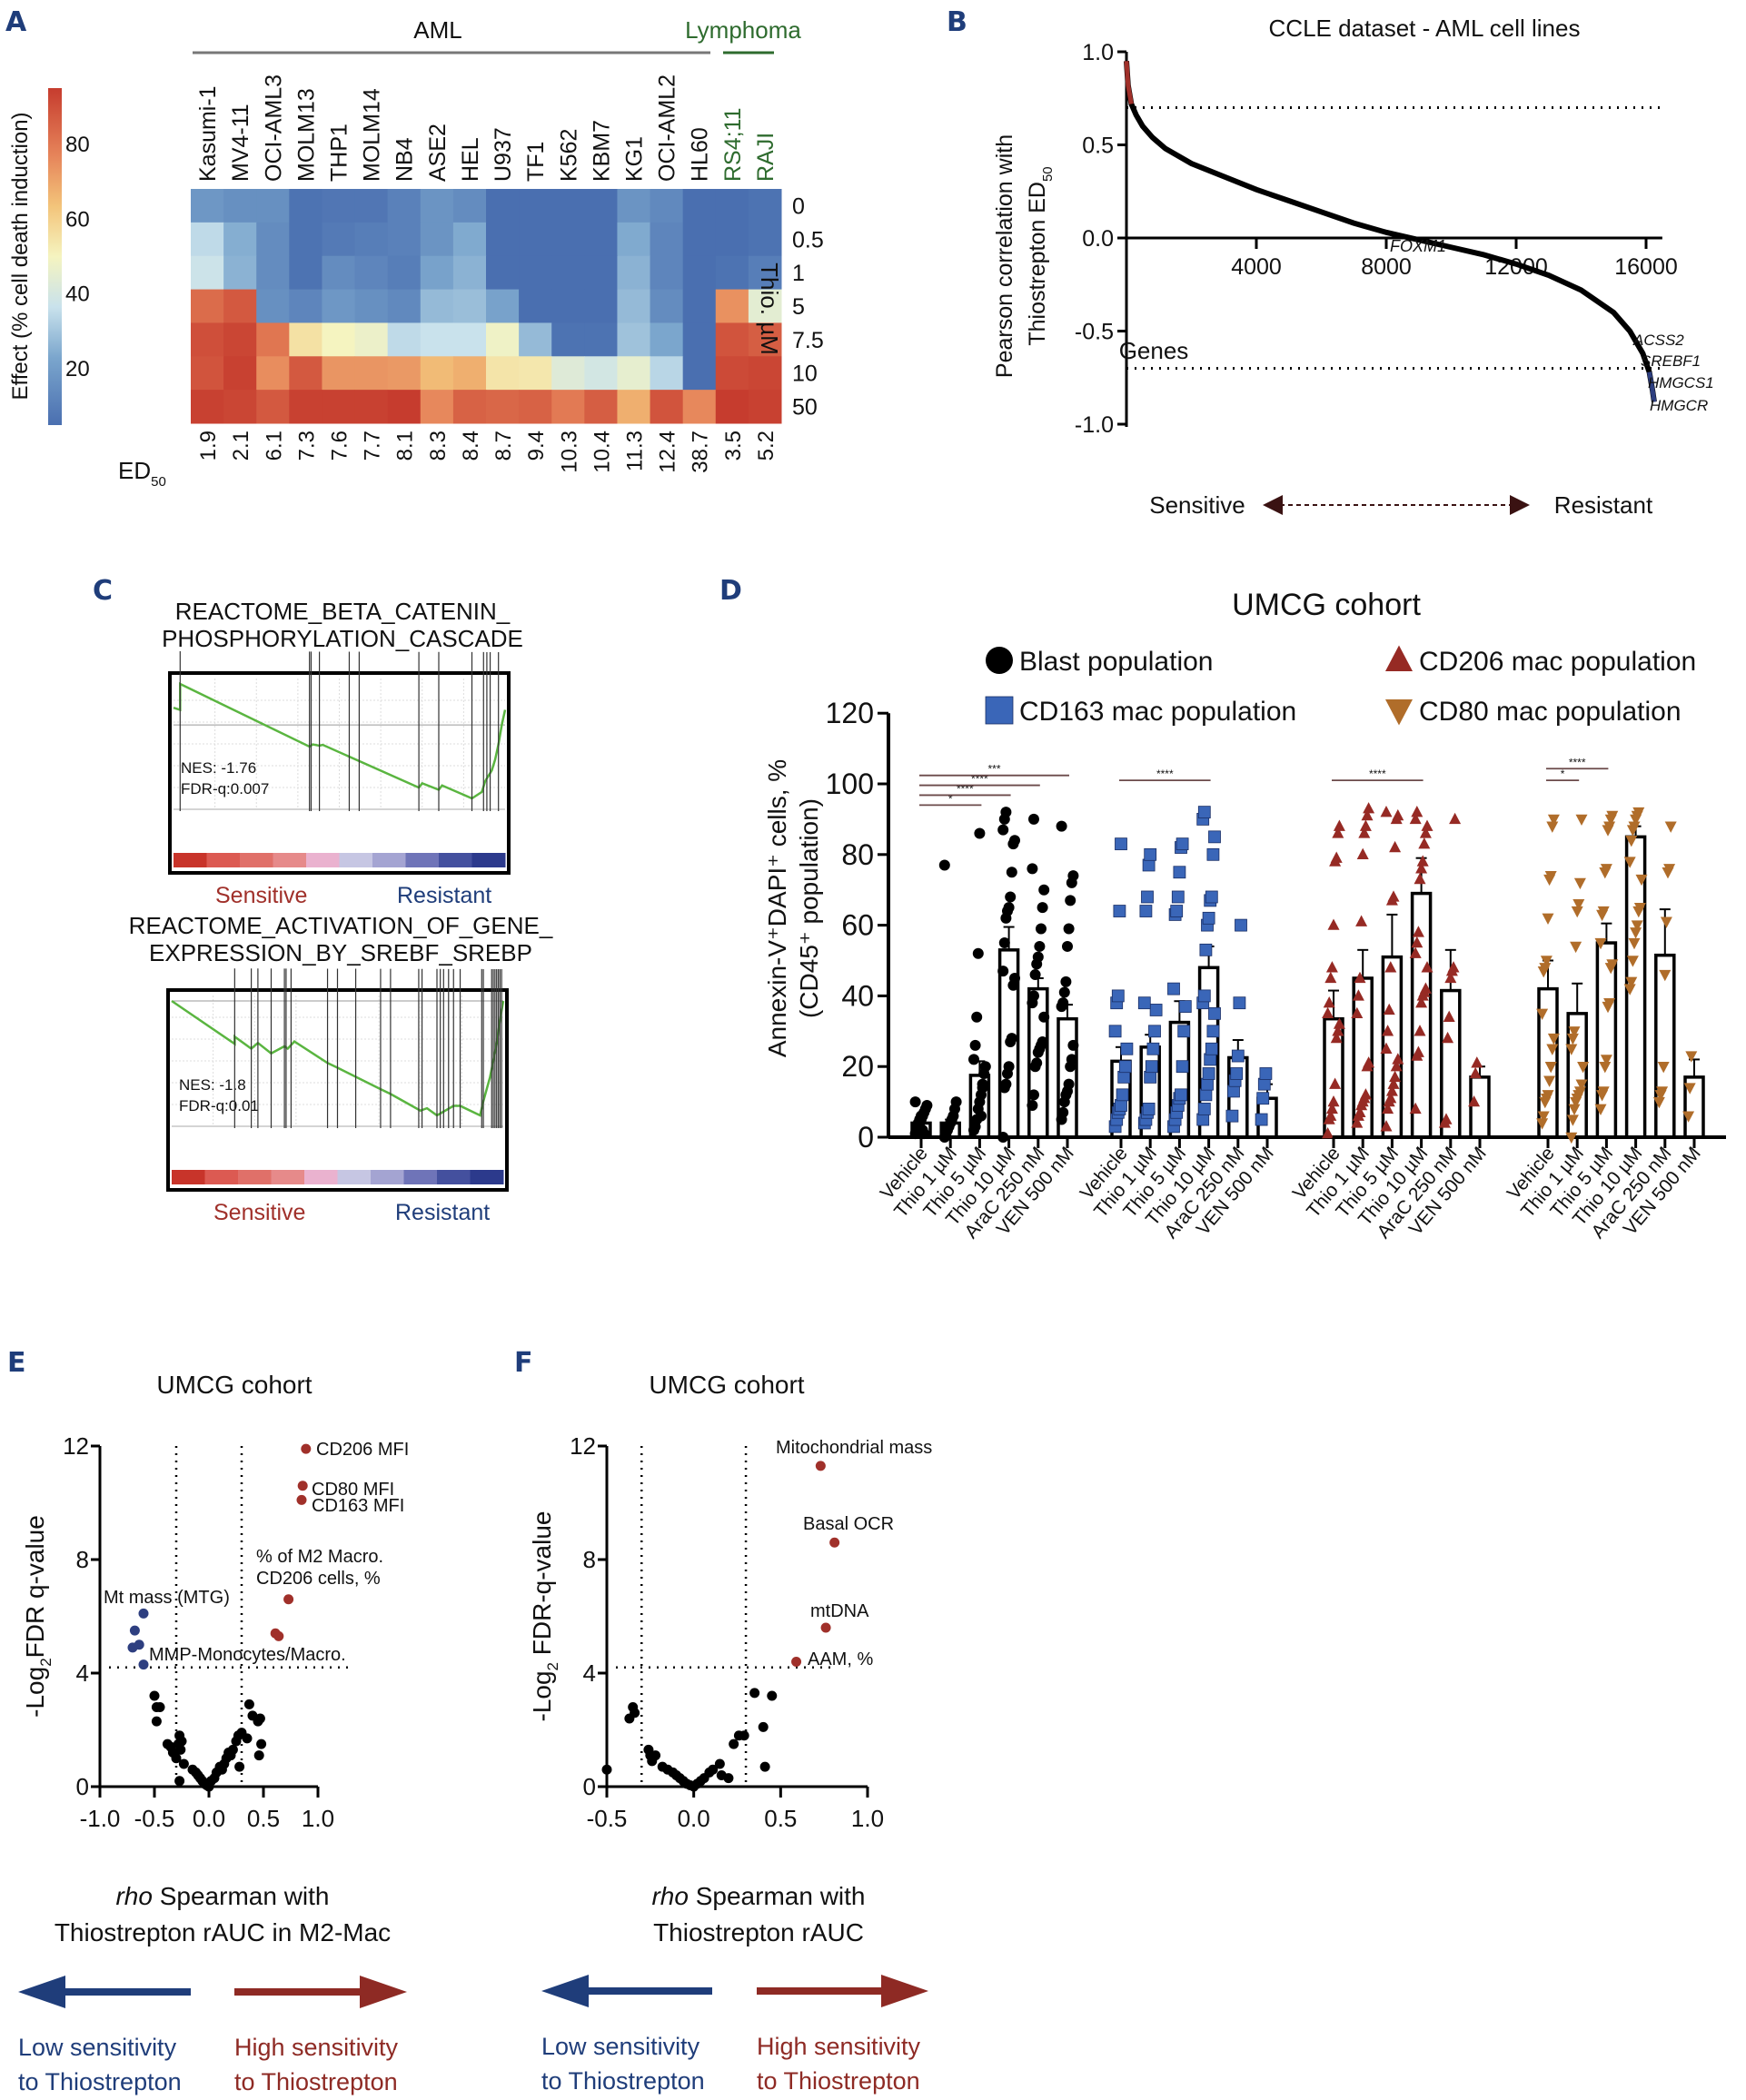  Describe the element at coordinates (1646, 267) in the screenshot. I see `x-tick-label-b: 16000` at that location.